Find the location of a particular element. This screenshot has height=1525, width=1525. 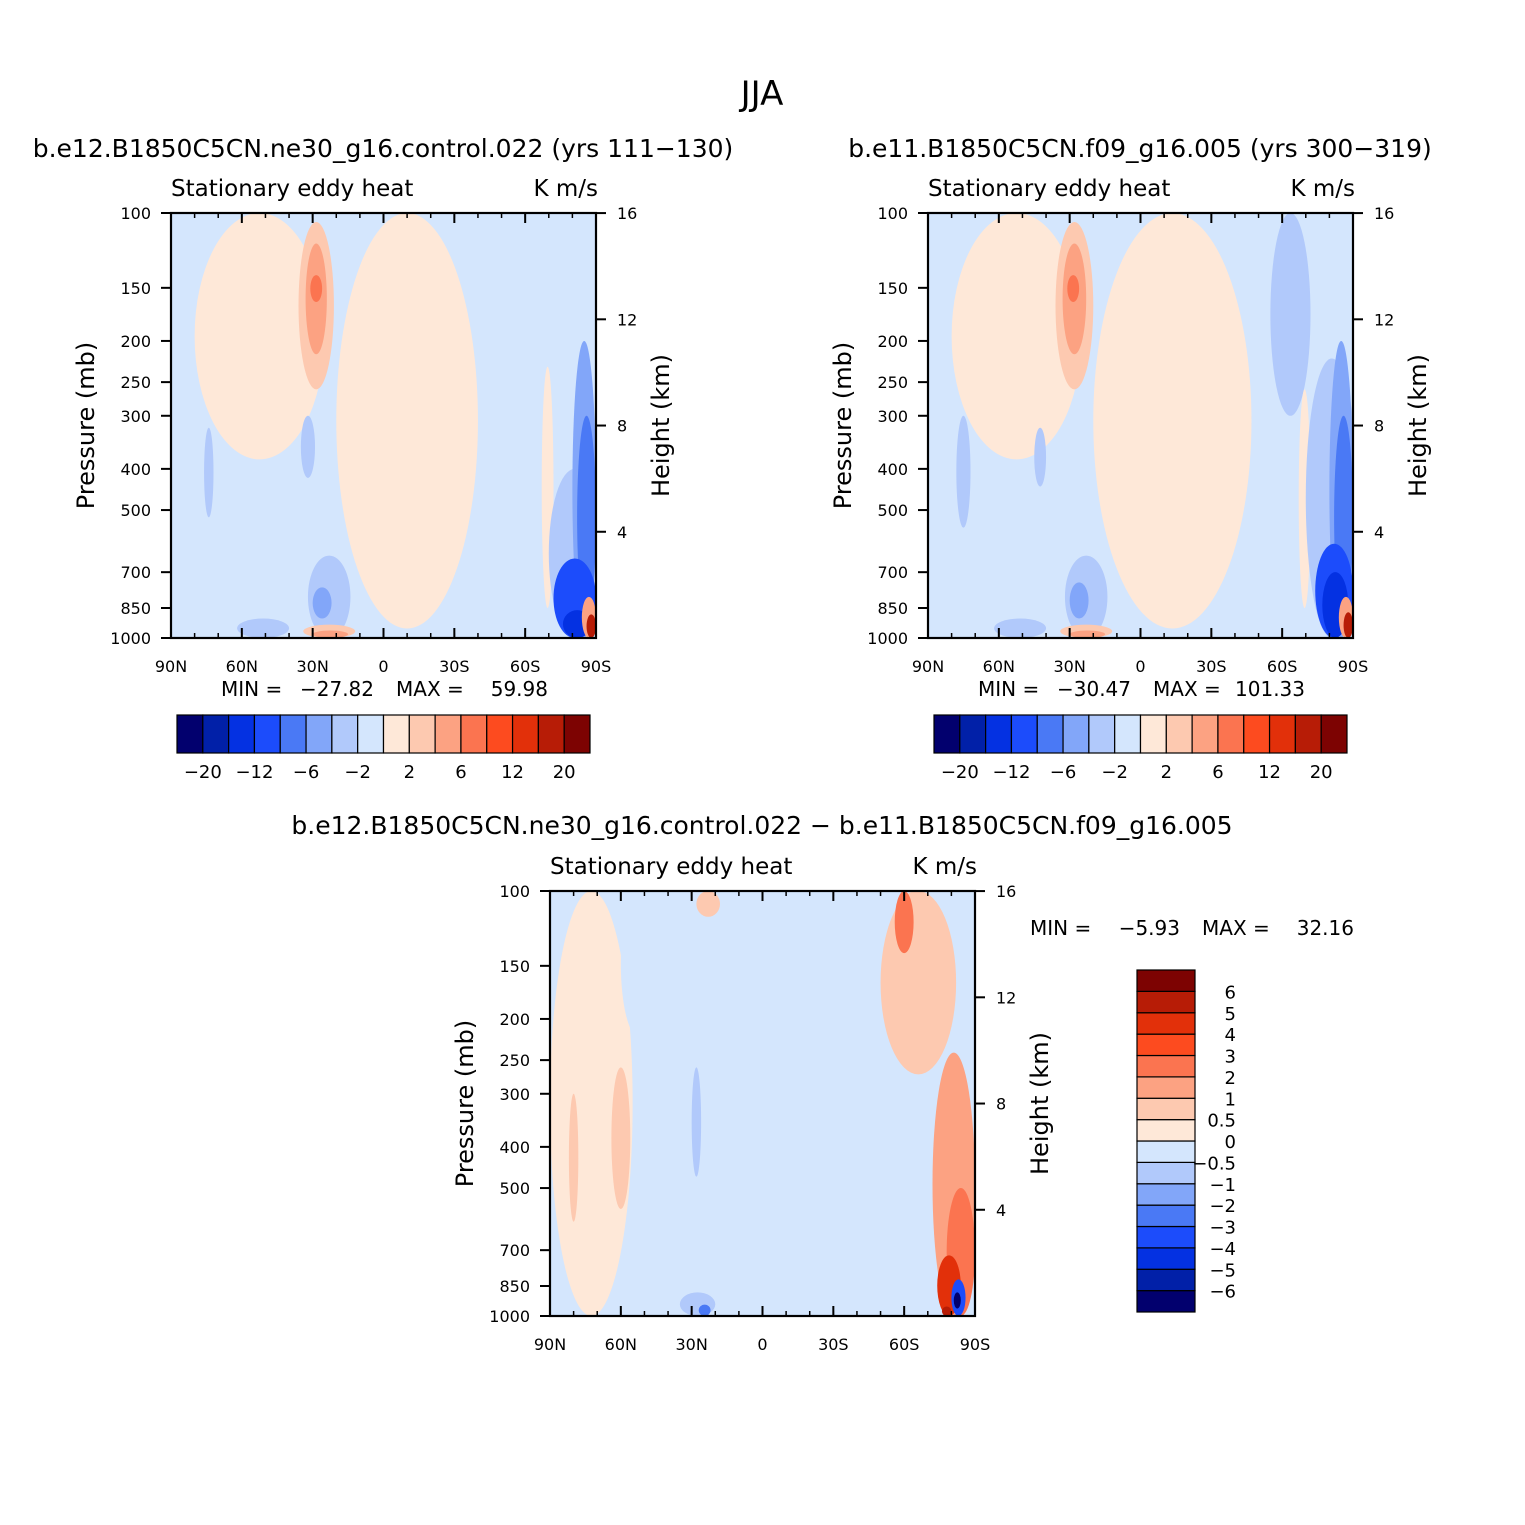

plot-area is located at coordinates (762, 1103).